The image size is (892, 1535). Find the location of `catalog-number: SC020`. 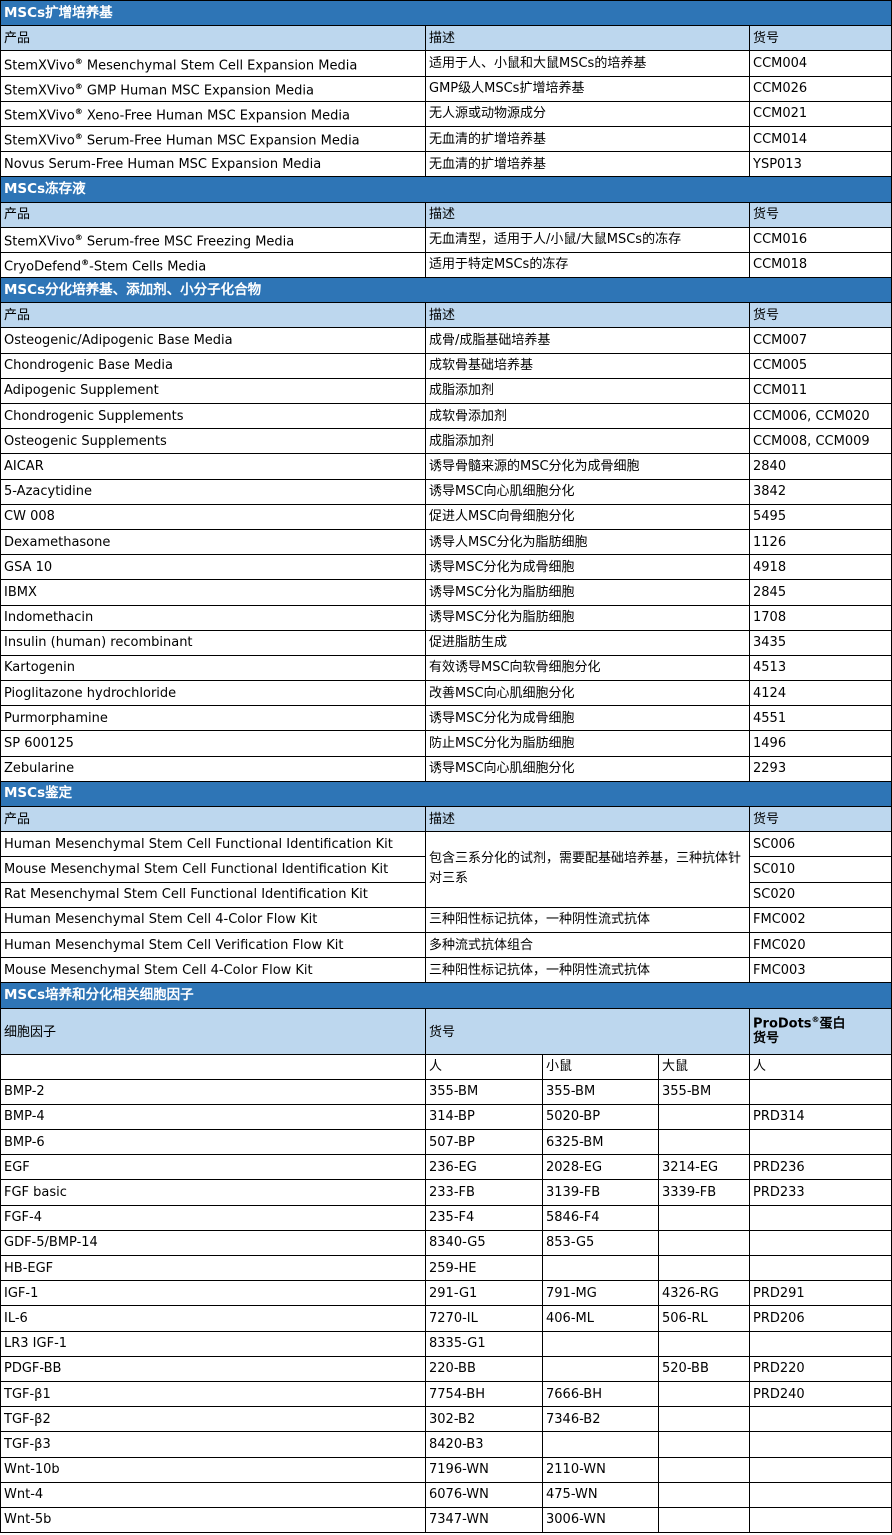

catalog-number: SC020 is located at coordinates (820, 894).